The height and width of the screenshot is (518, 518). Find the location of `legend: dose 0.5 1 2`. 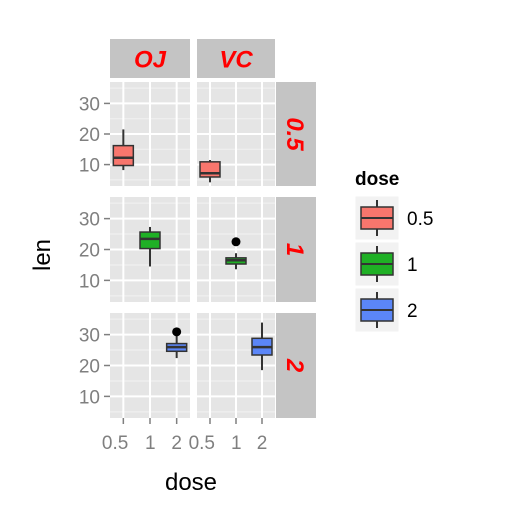

legend: dose 0.5 1 2 is located at coordinates (393, 251).